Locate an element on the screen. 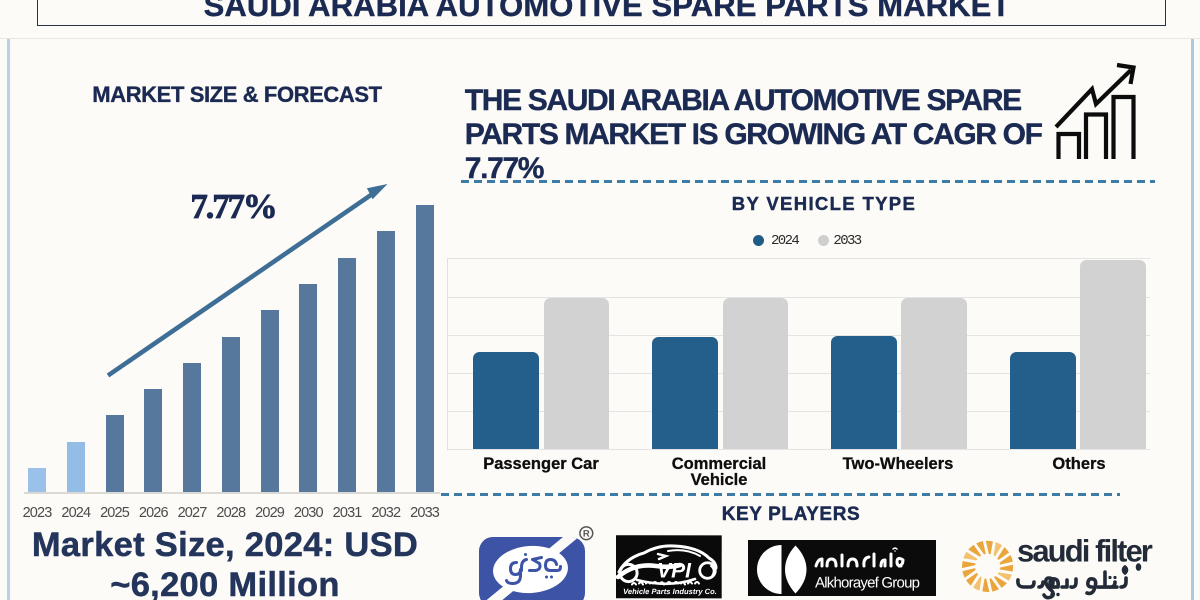  svg-text: saudi filter is located at coordinates (1085, 550).